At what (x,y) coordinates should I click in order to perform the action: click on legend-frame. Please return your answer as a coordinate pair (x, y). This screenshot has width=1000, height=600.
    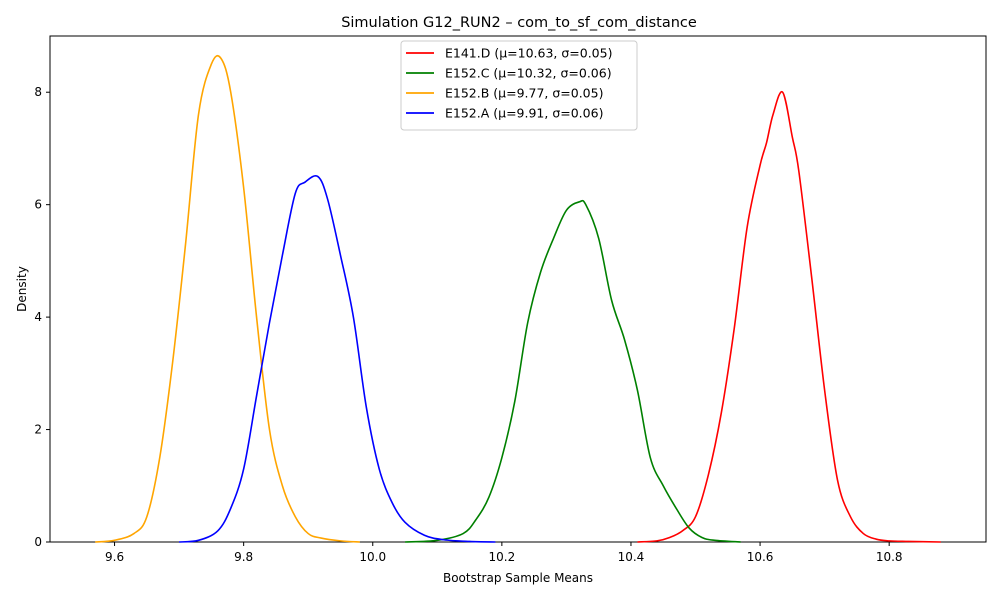
    Looking at the image, I should click on (519, 85).